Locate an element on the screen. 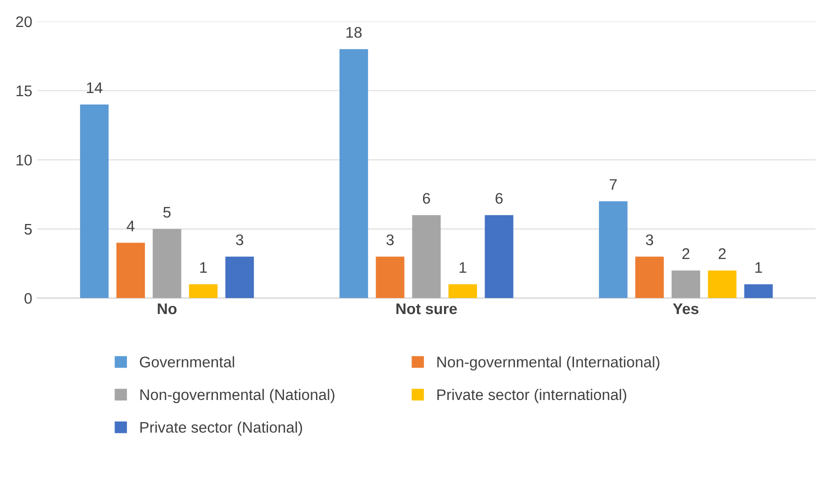  y-tick-label: 0 is located at coordinates (28, 298).